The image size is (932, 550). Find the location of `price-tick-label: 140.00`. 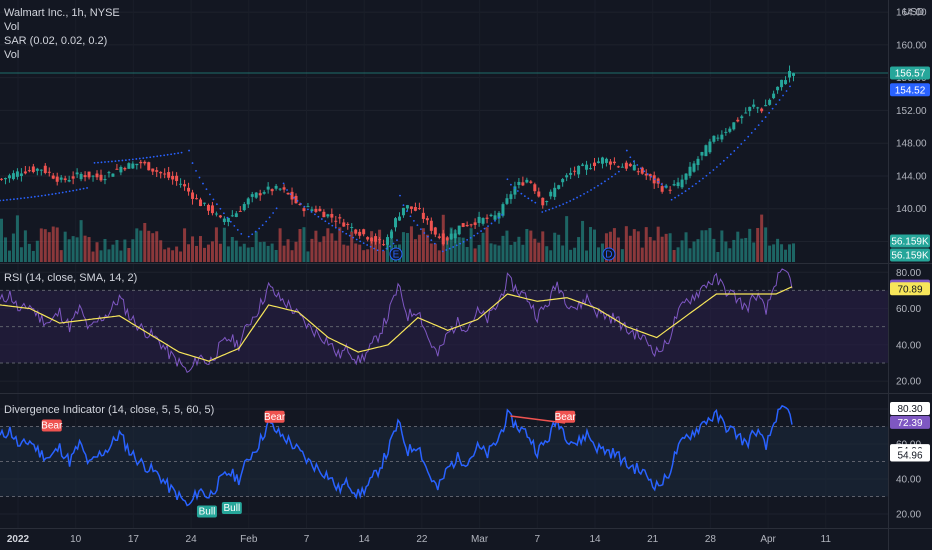

price-tick-label: 140.00 is located at coordinates (911, 209).